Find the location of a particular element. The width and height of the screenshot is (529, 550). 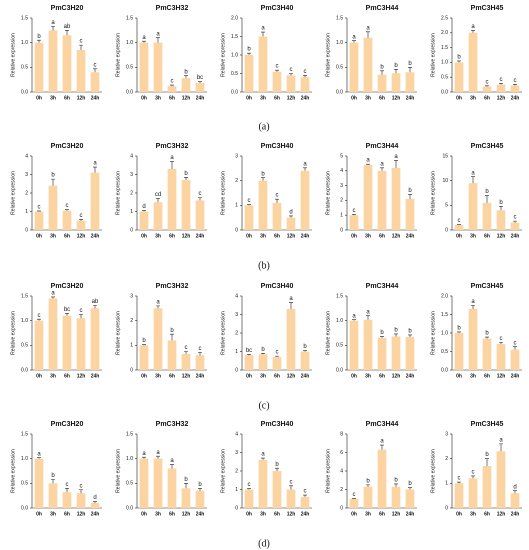

chart-title: PmC3H44 is located at coordinates (382, 424).